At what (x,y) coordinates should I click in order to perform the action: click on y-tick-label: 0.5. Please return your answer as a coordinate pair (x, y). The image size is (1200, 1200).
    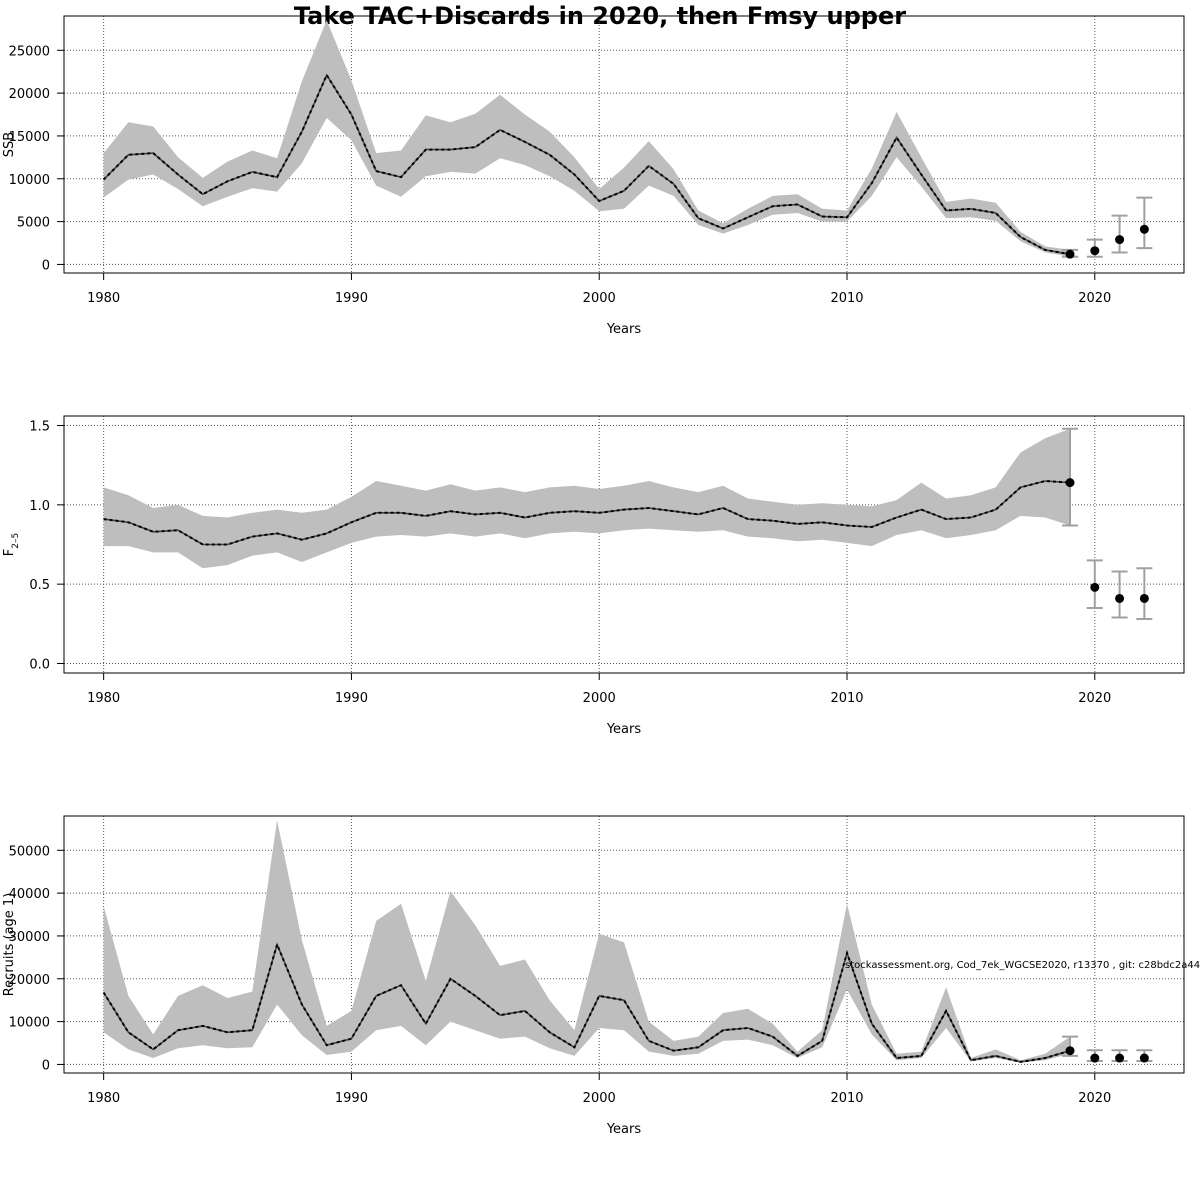
    Looking at the image, I should click on (39, 585).